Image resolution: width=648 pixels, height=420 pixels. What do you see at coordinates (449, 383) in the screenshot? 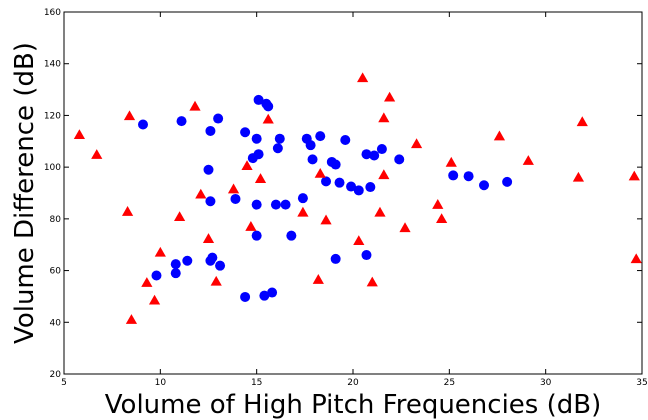
I see `x-tick-label: 25` at bounding box center [449, 383].